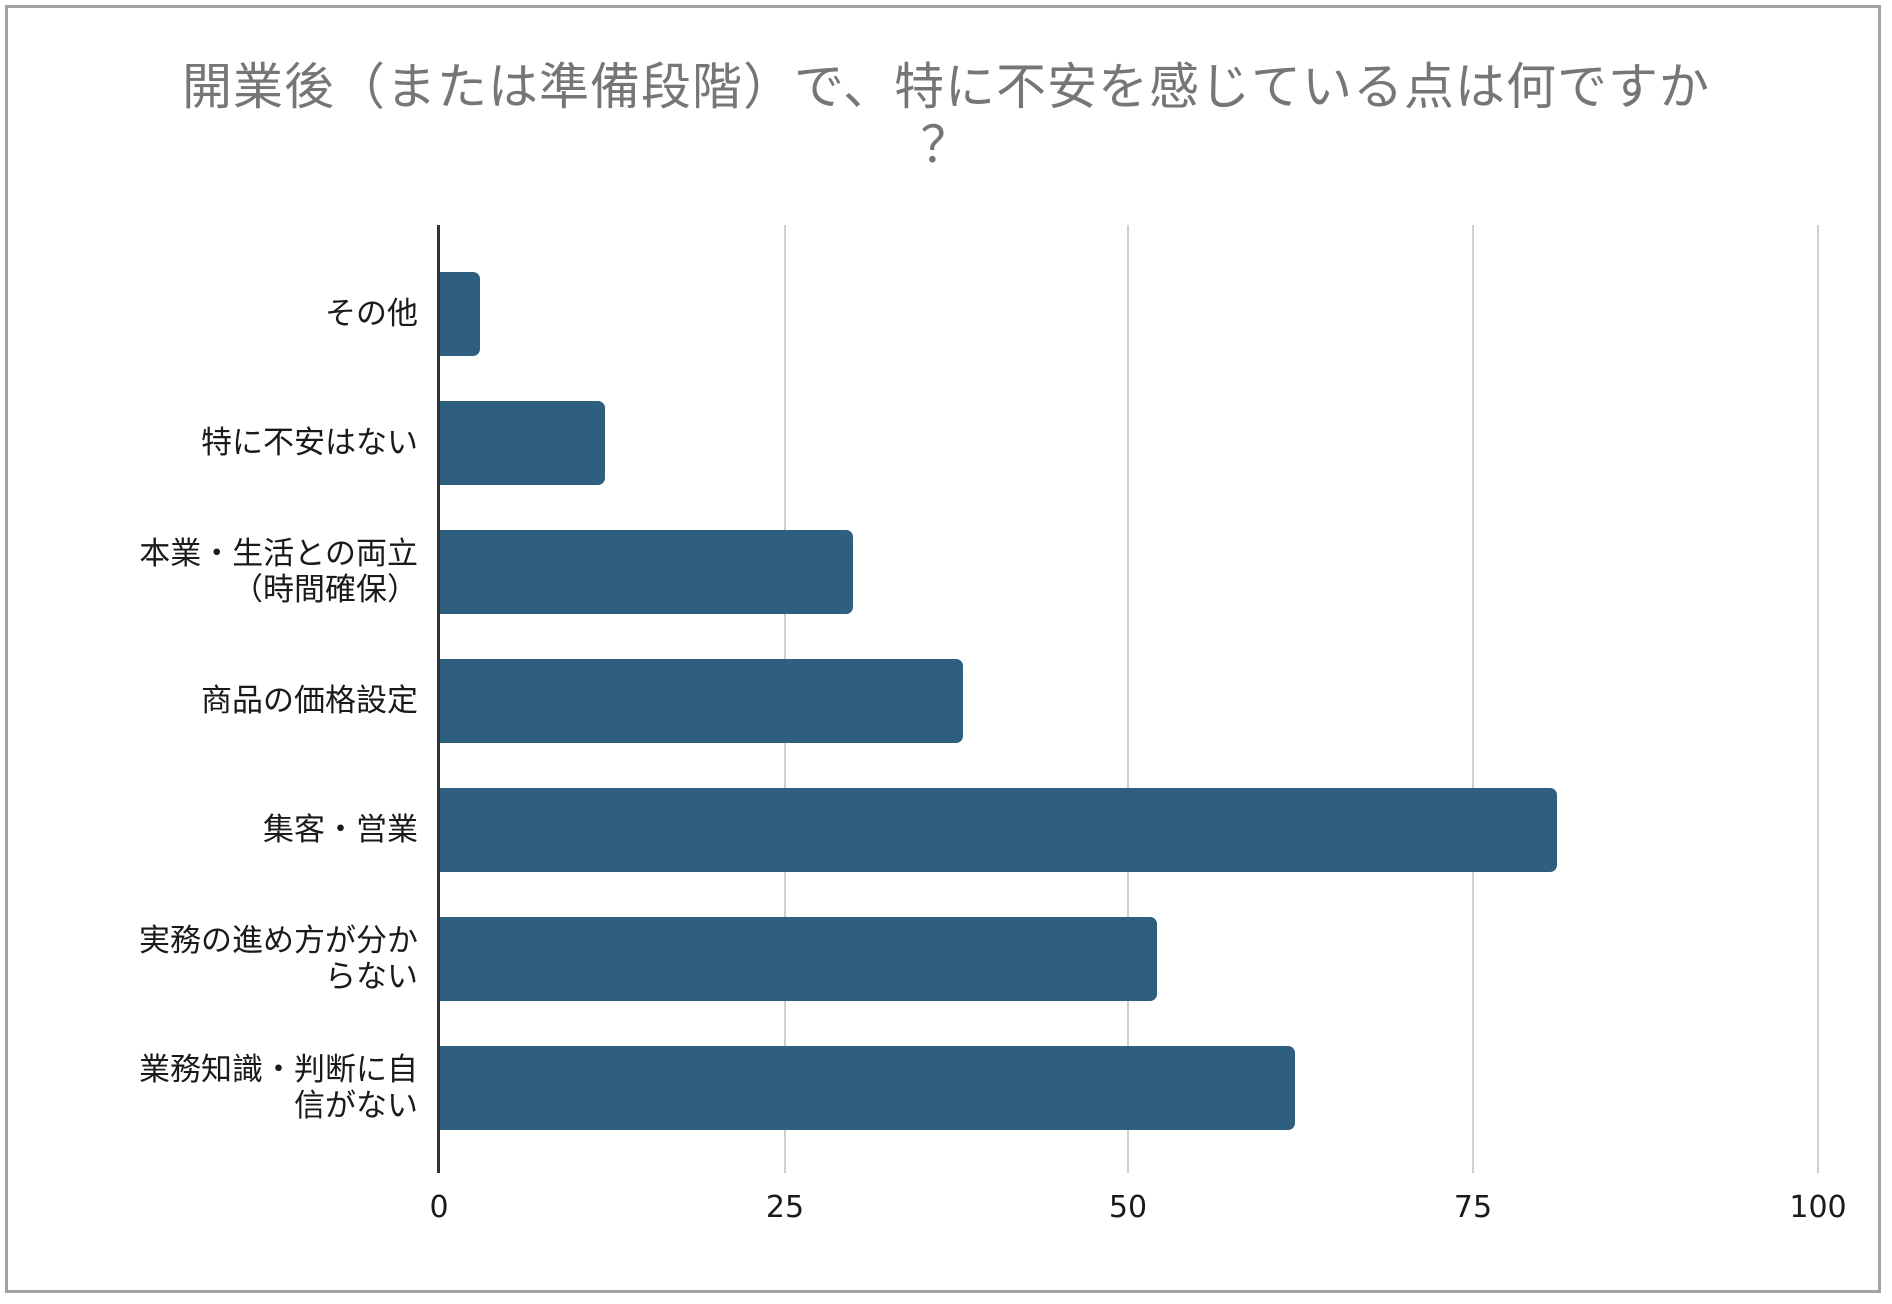  I want to click on category-label-line: 特に不安はない, so click(309, 443).